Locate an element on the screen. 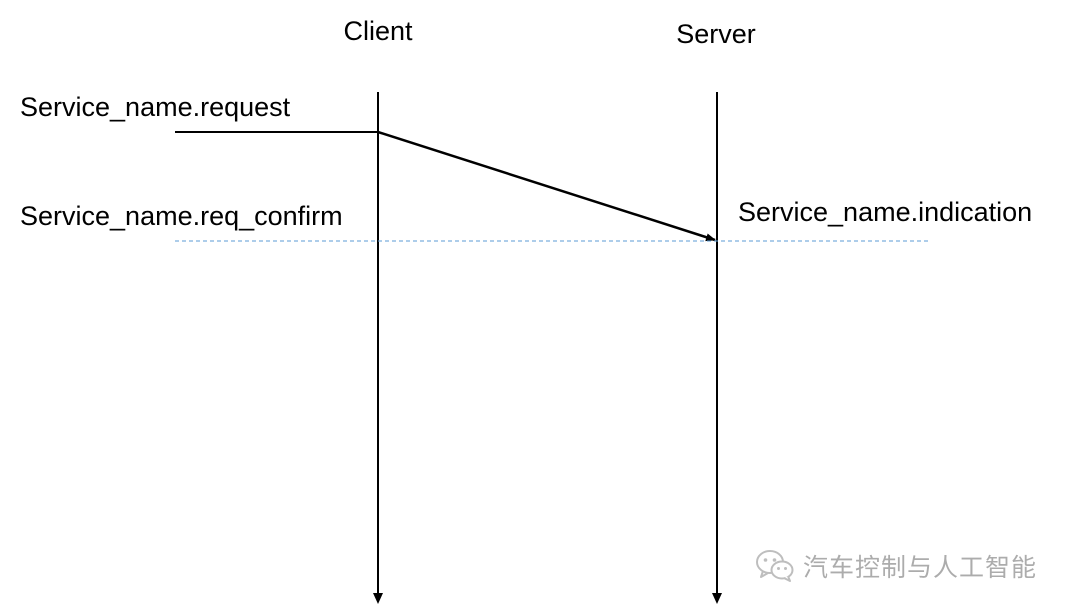 The height and width of the screenshot is (615, 1080). indication-label: Service_name.indication is located at coordinates (885, 212).